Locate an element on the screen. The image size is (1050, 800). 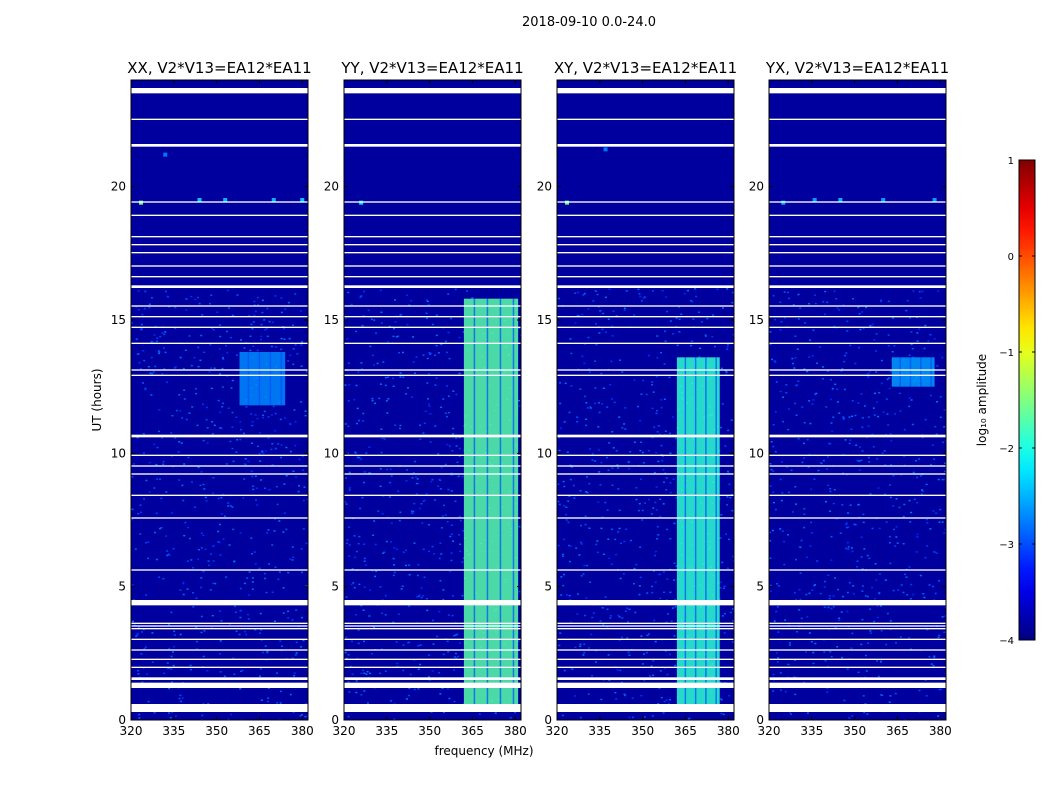
x-tick-label: 380 is located at coordinates (302, 731).